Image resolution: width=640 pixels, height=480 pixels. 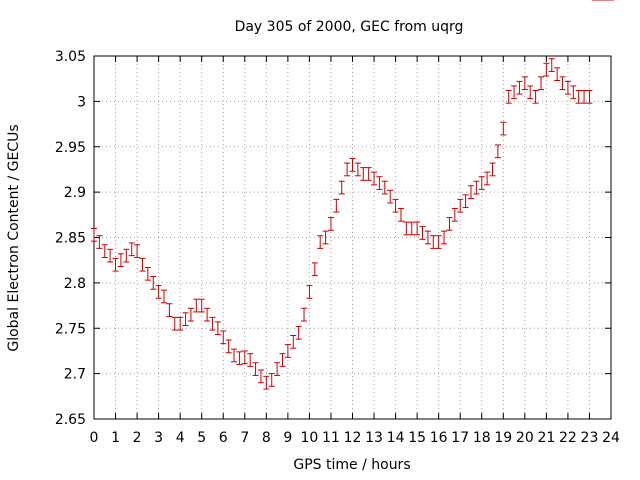 What do you see at coordinates (439, 438) in the screenshot?
I see `x-tick-label: 16` at bounding box center [439, 438].